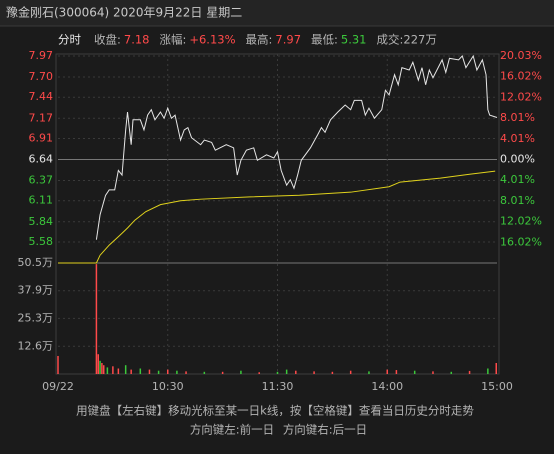 This screenshot has height=454, width=554. What do you see at coordinates (36, 317) in the screenshot?
I see `volume-tick-label: 25.3万` at bounding box center [36, 317].